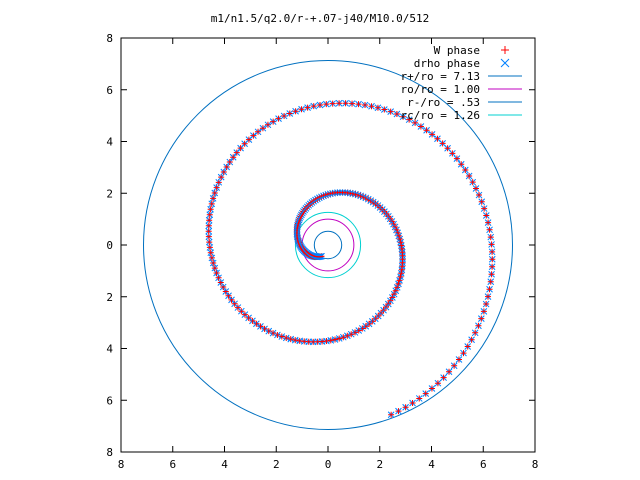 This screenshot has height=480, width=640. What do you see at coordinates (431, 464) in the screenshot?
I see `x-tick-label: 4` at bounding box center [431, 464].